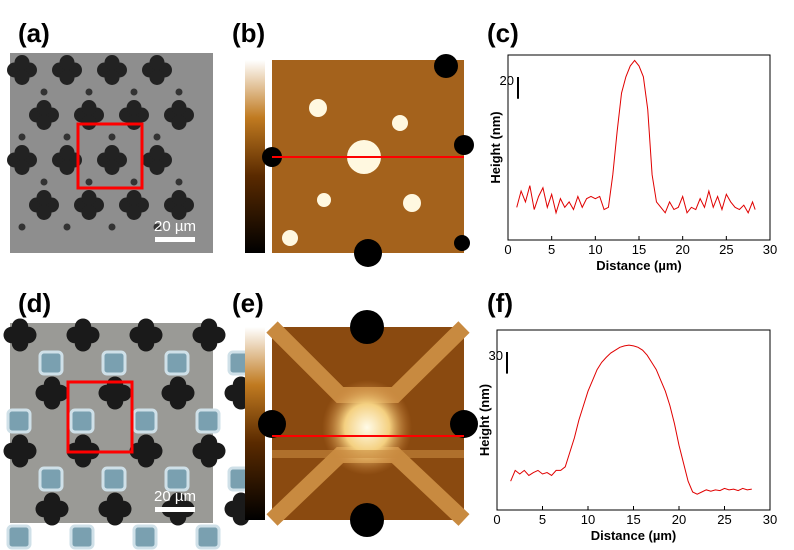 Image resolution: width=794 pixels, height=550 pixels. I want to click on x-tick-label: 30, so click(770, 519).